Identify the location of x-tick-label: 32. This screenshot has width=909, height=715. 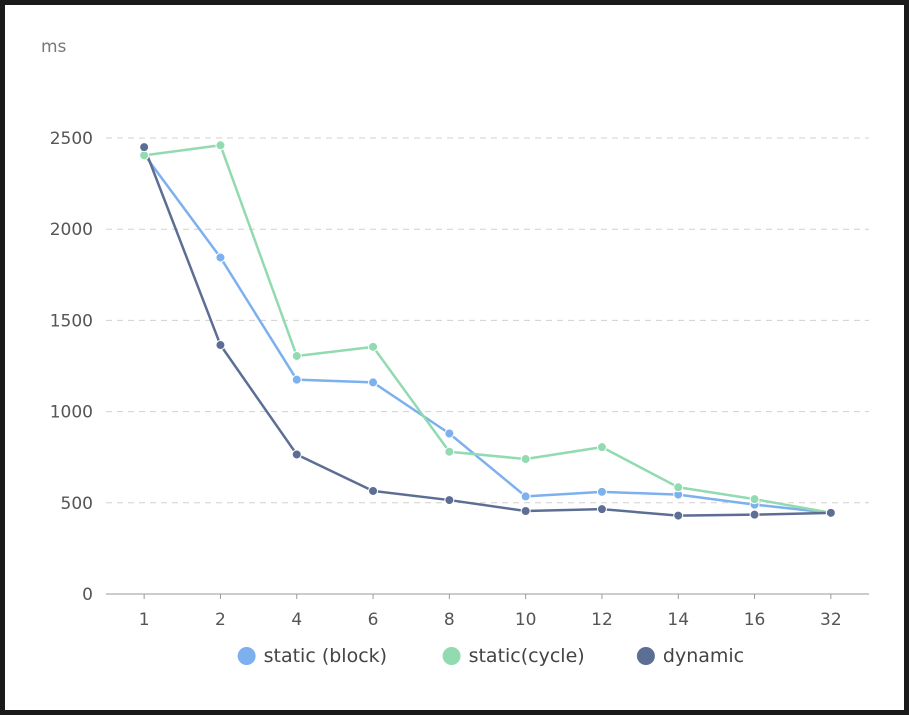
(831, 620).